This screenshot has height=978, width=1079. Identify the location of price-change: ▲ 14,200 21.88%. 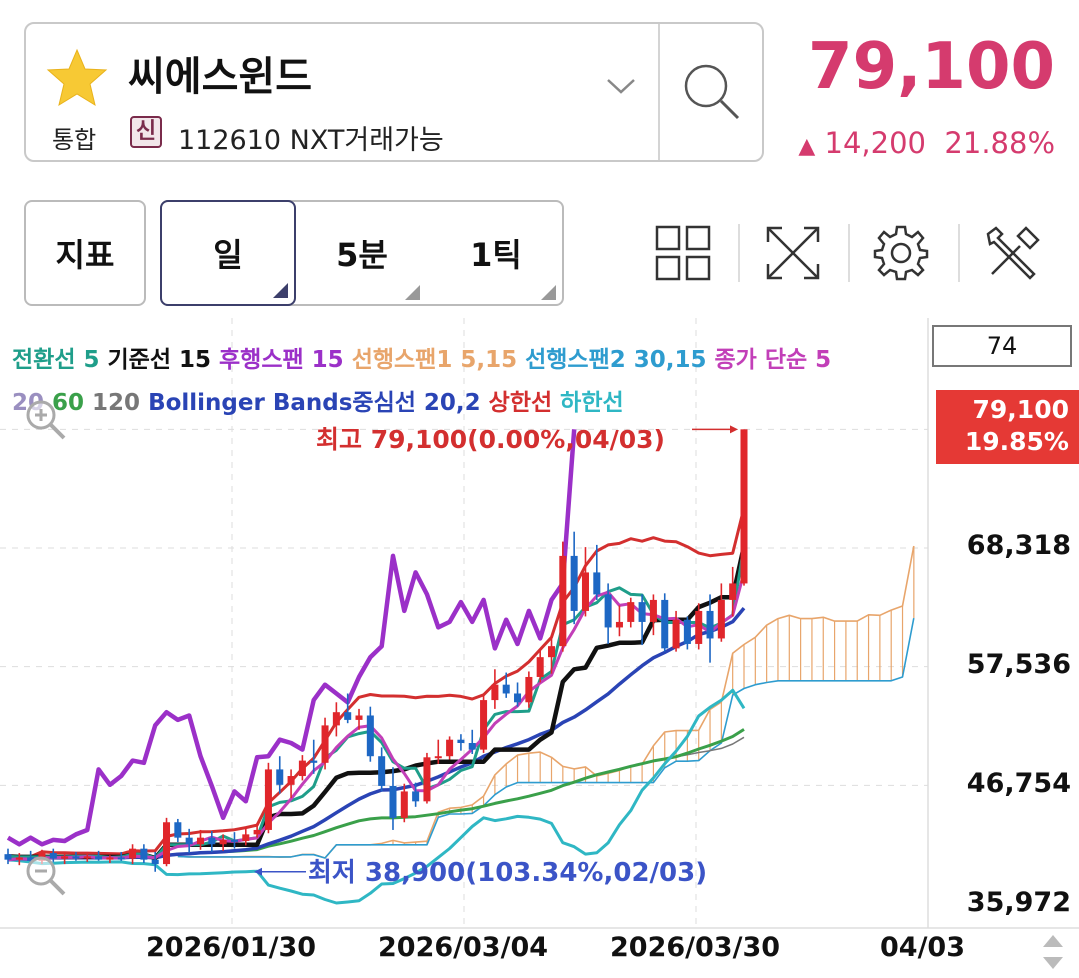
(926, 143).